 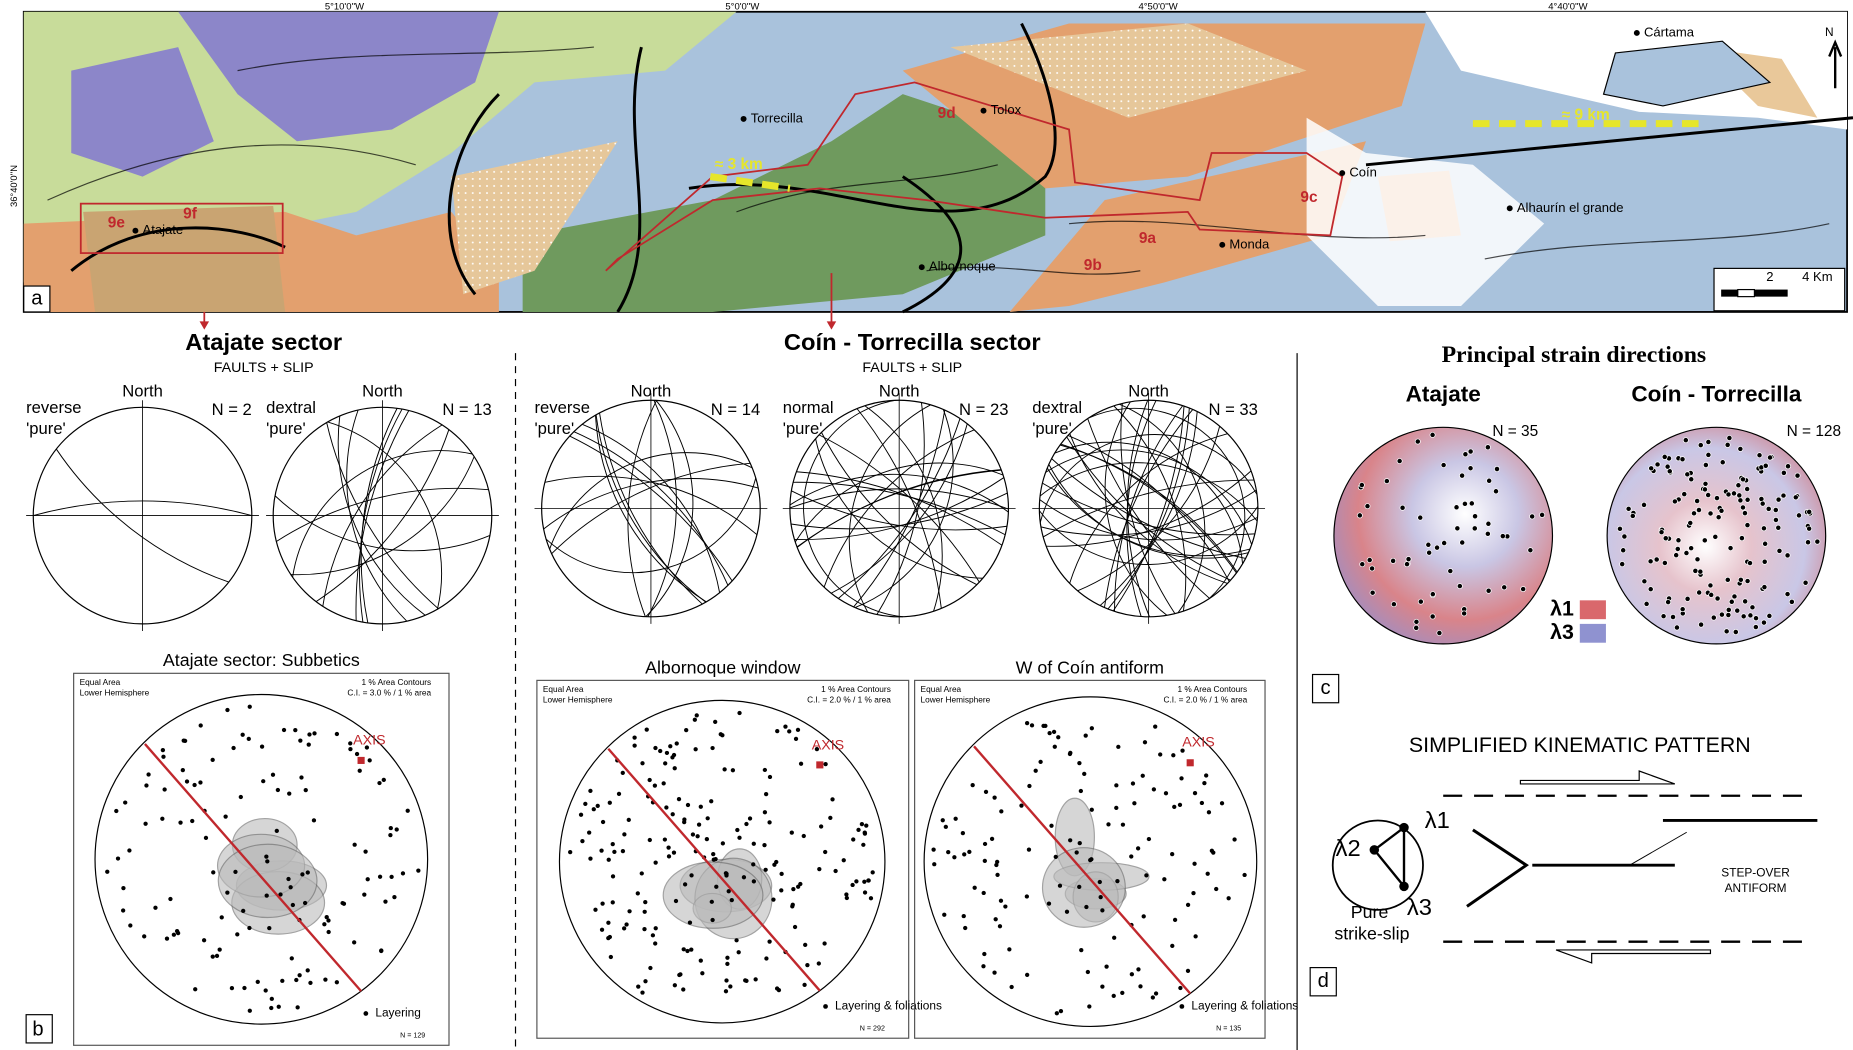 I want to click on net-frame, so click(x=723, y=859).